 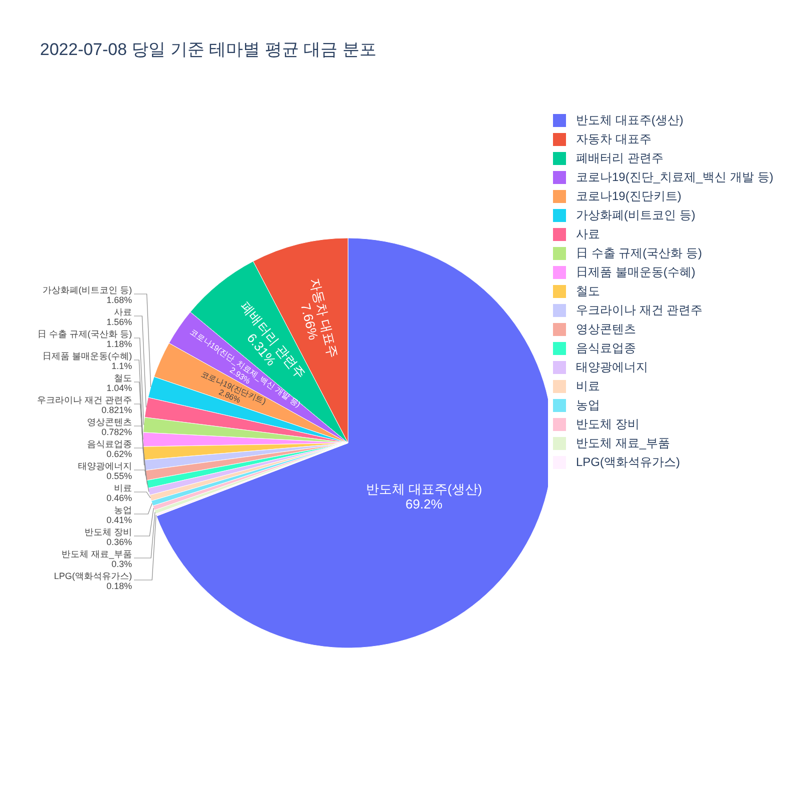 I want to click on legend-label: 반도체 대표주(생산), so click(x=630, y=120).